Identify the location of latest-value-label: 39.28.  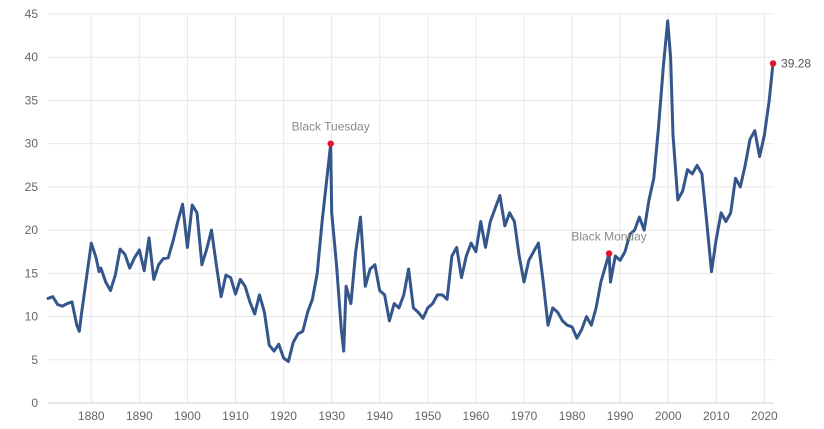
(796, 63).